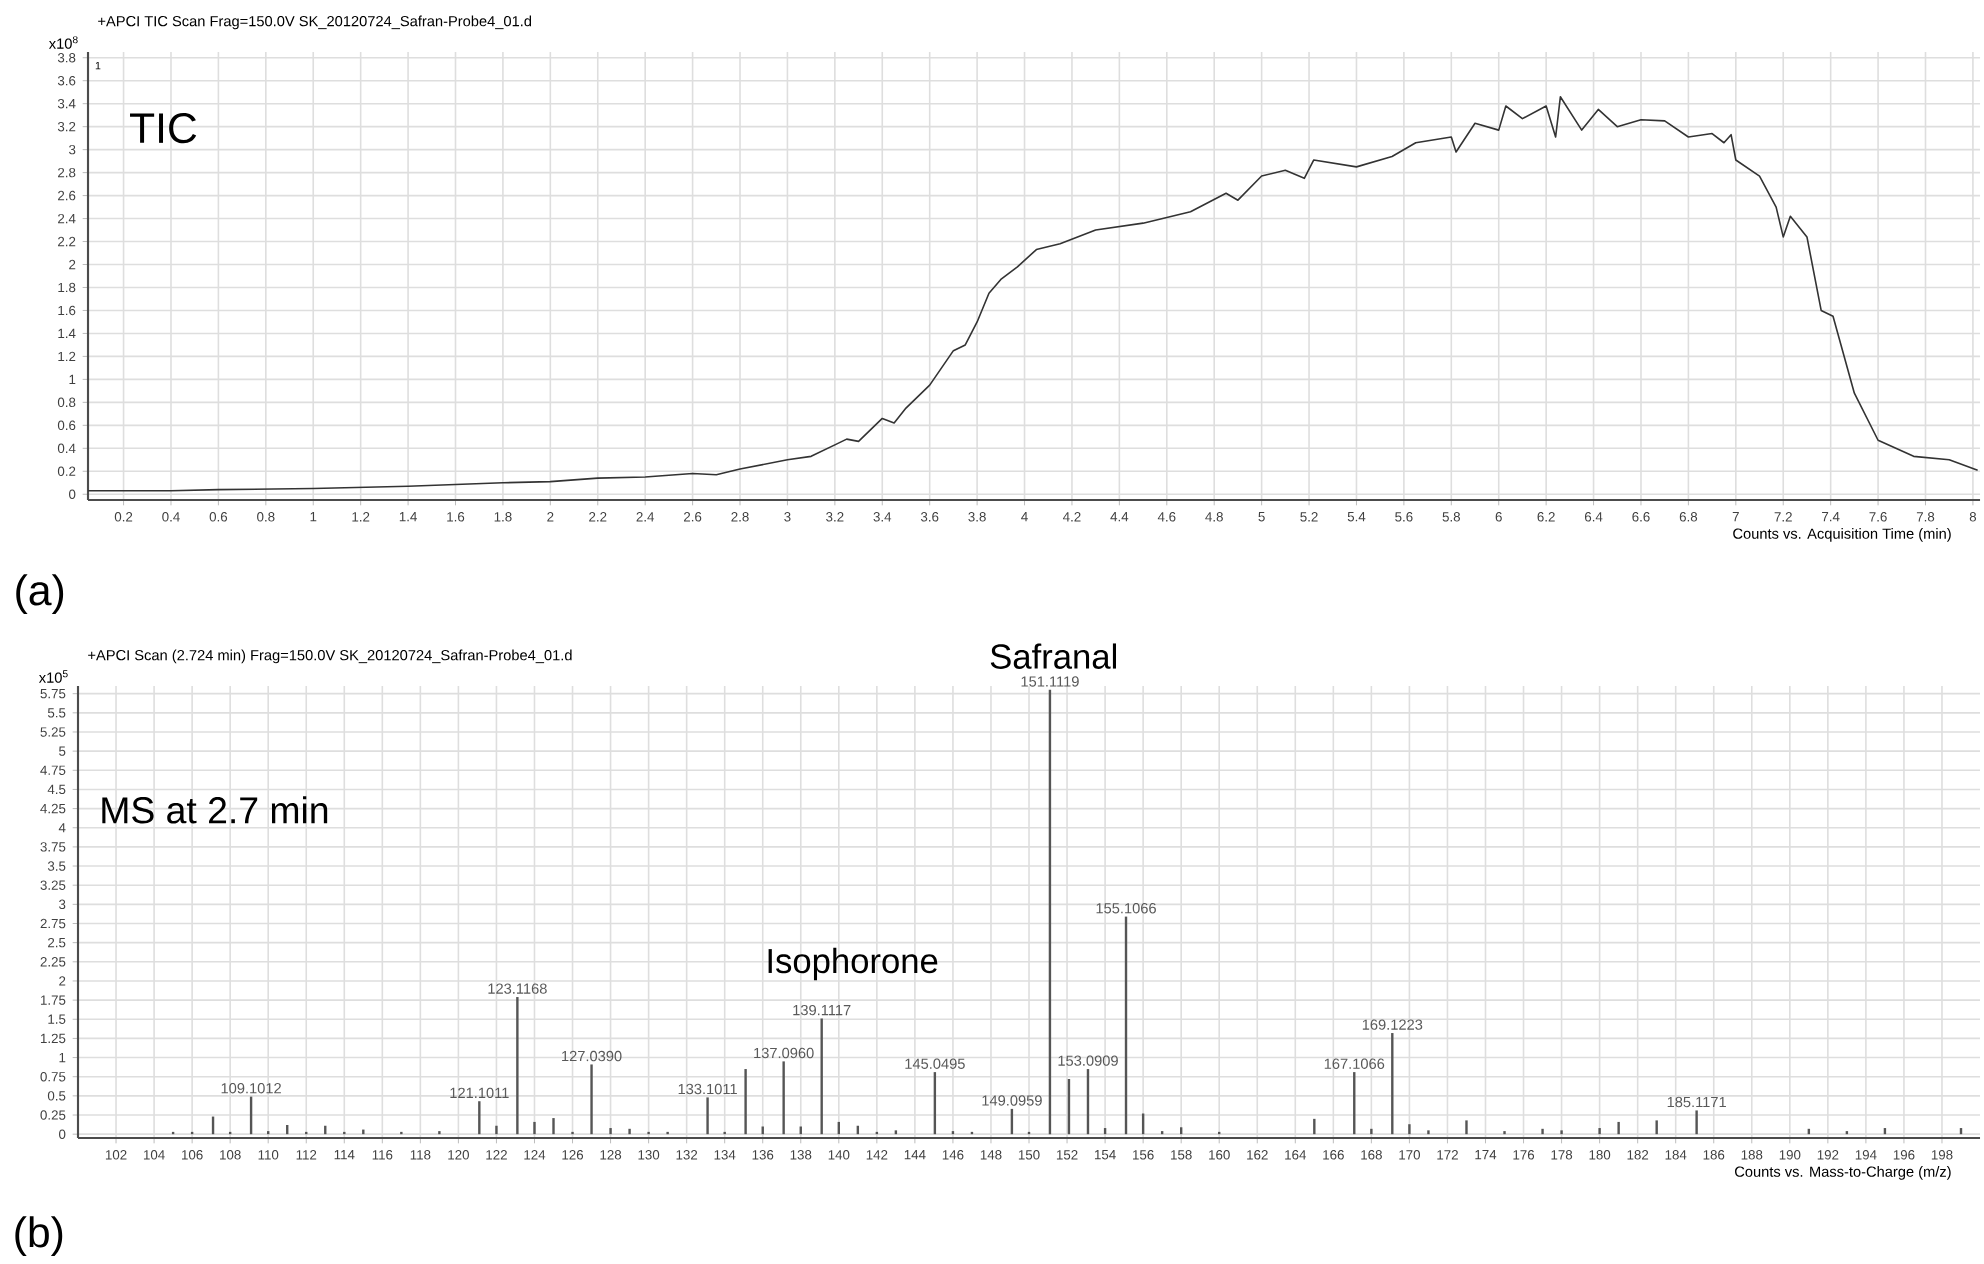 This screenshot has height=1264, width=1984. Describe the element at coordinates (853, 964) in the screenshot. I see `annotation: Isophorone` at that location.